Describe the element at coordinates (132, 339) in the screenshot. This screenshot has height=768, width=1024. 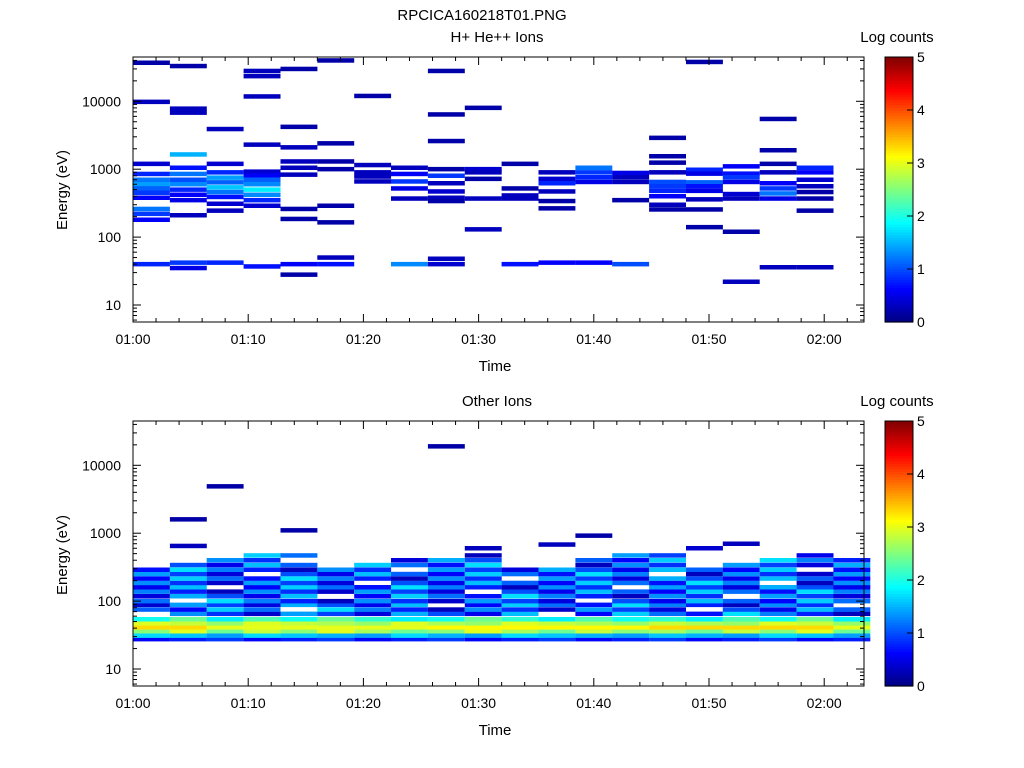
I see `x-tick-label: 01:00` at that location.